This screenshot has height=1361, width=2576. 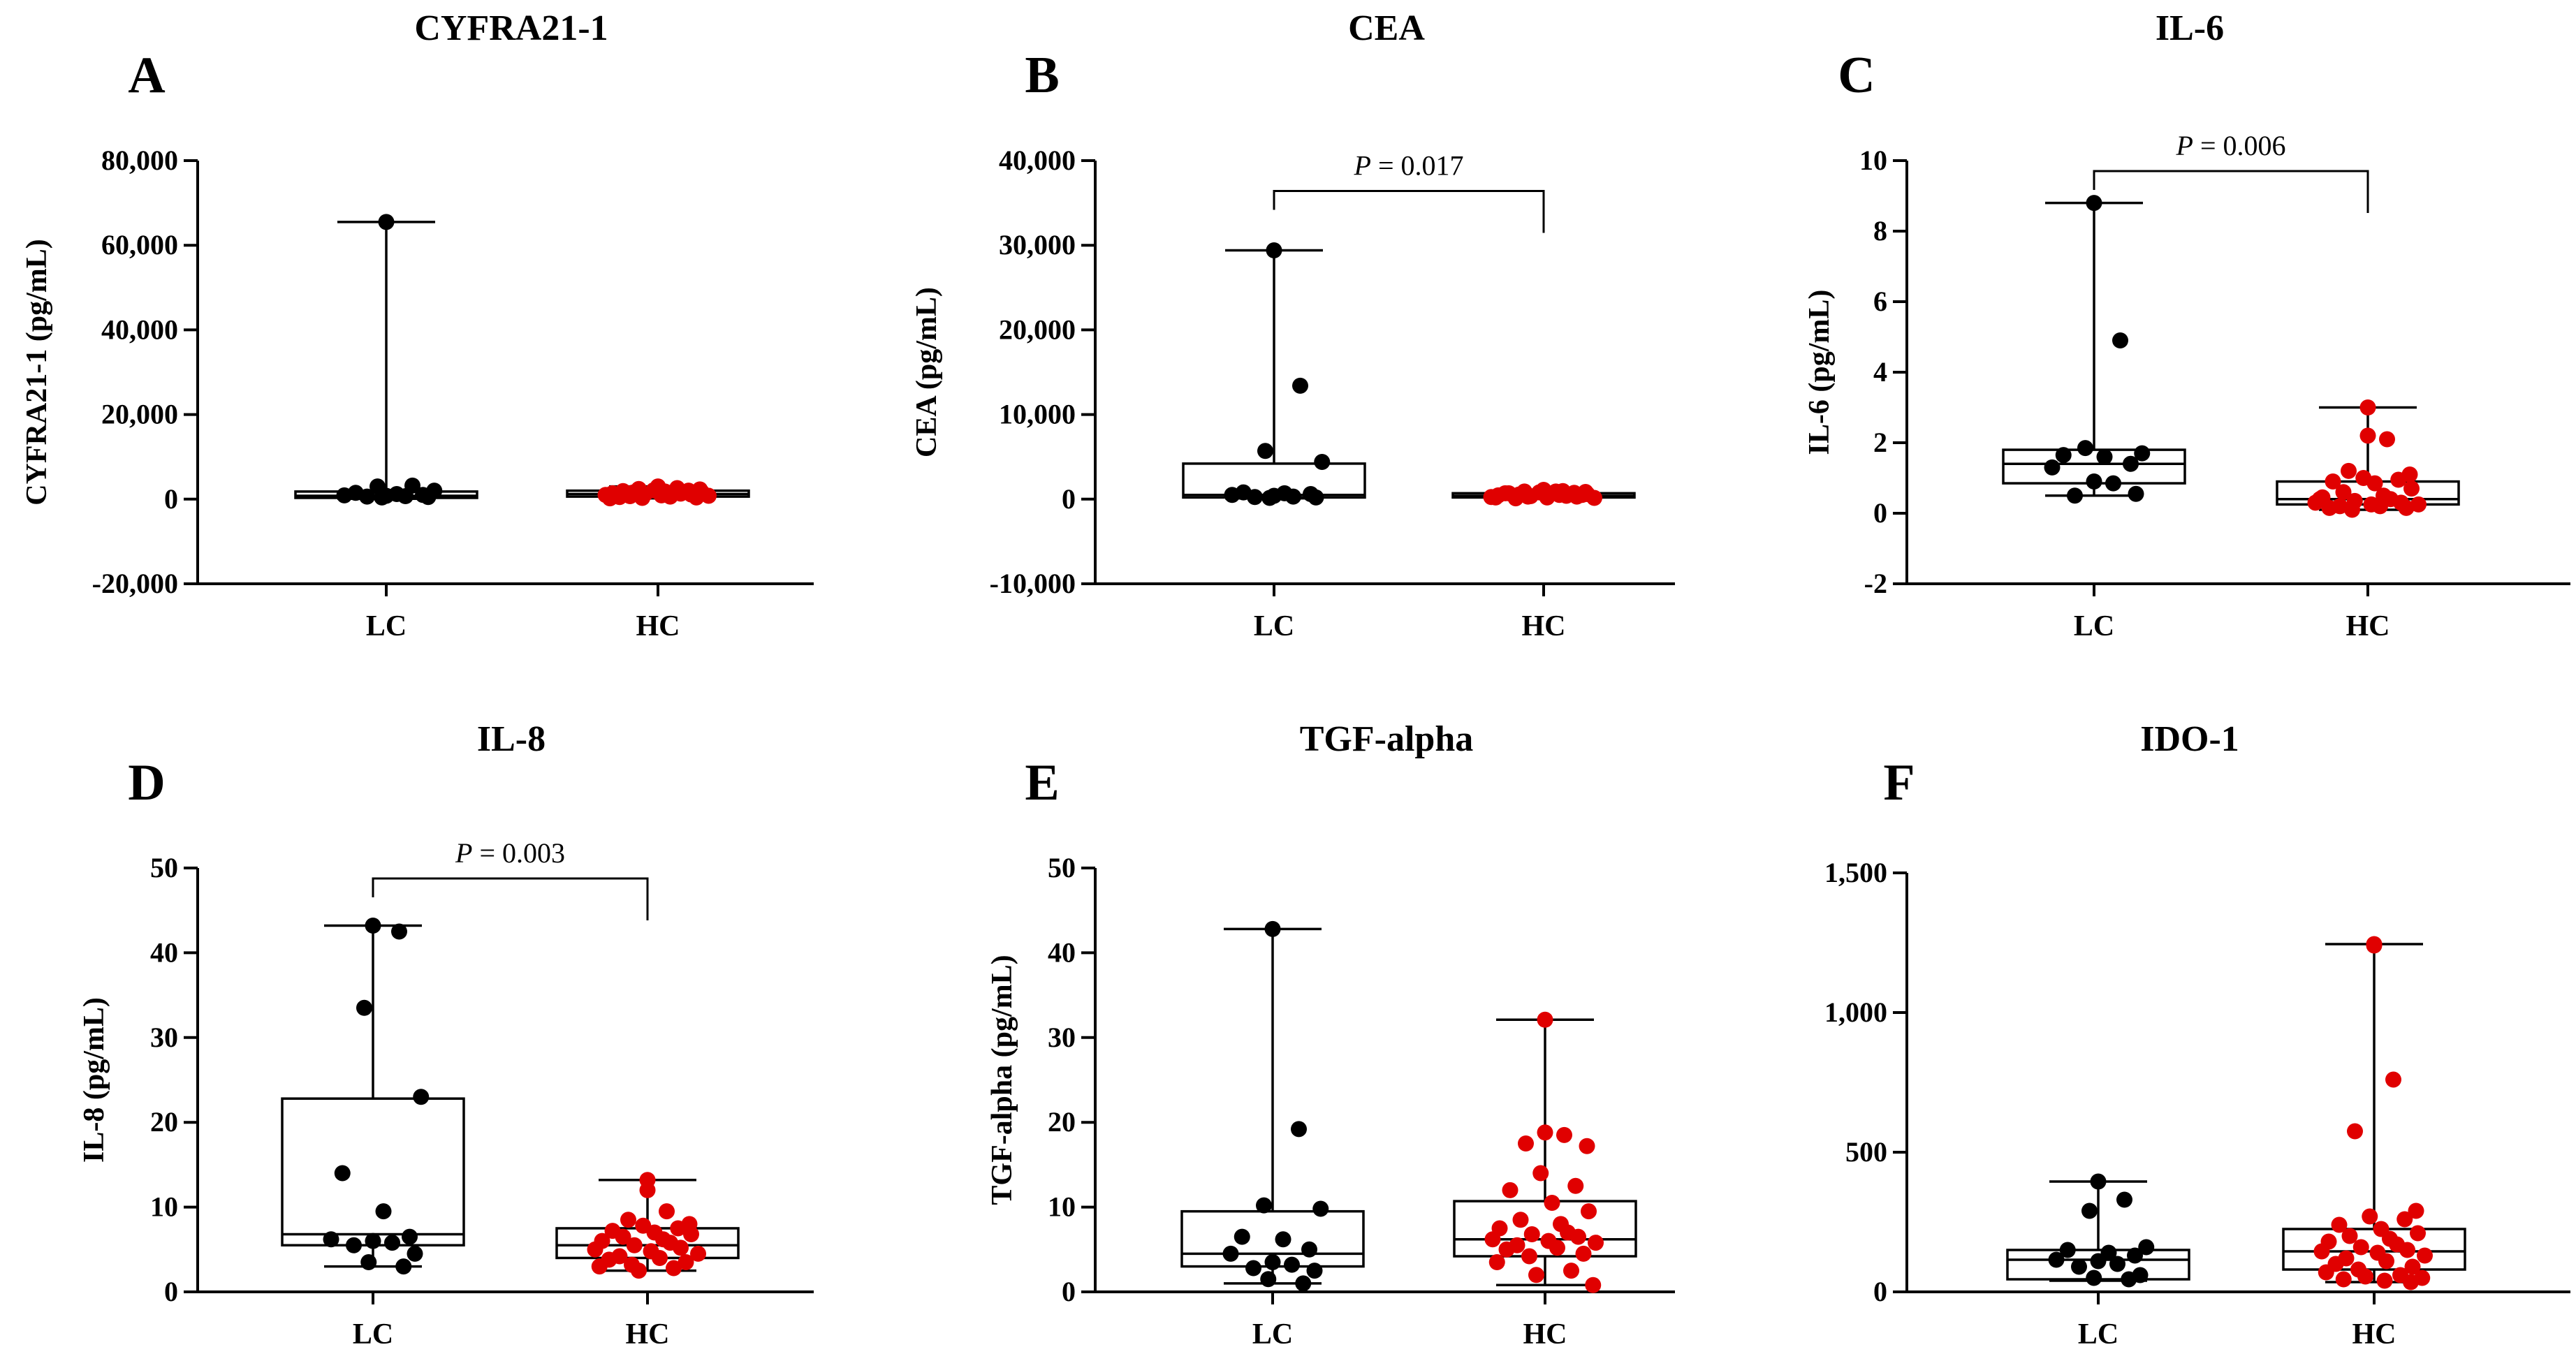 I want to click on y-tick-label: 30, so click(x=164, y=1037).